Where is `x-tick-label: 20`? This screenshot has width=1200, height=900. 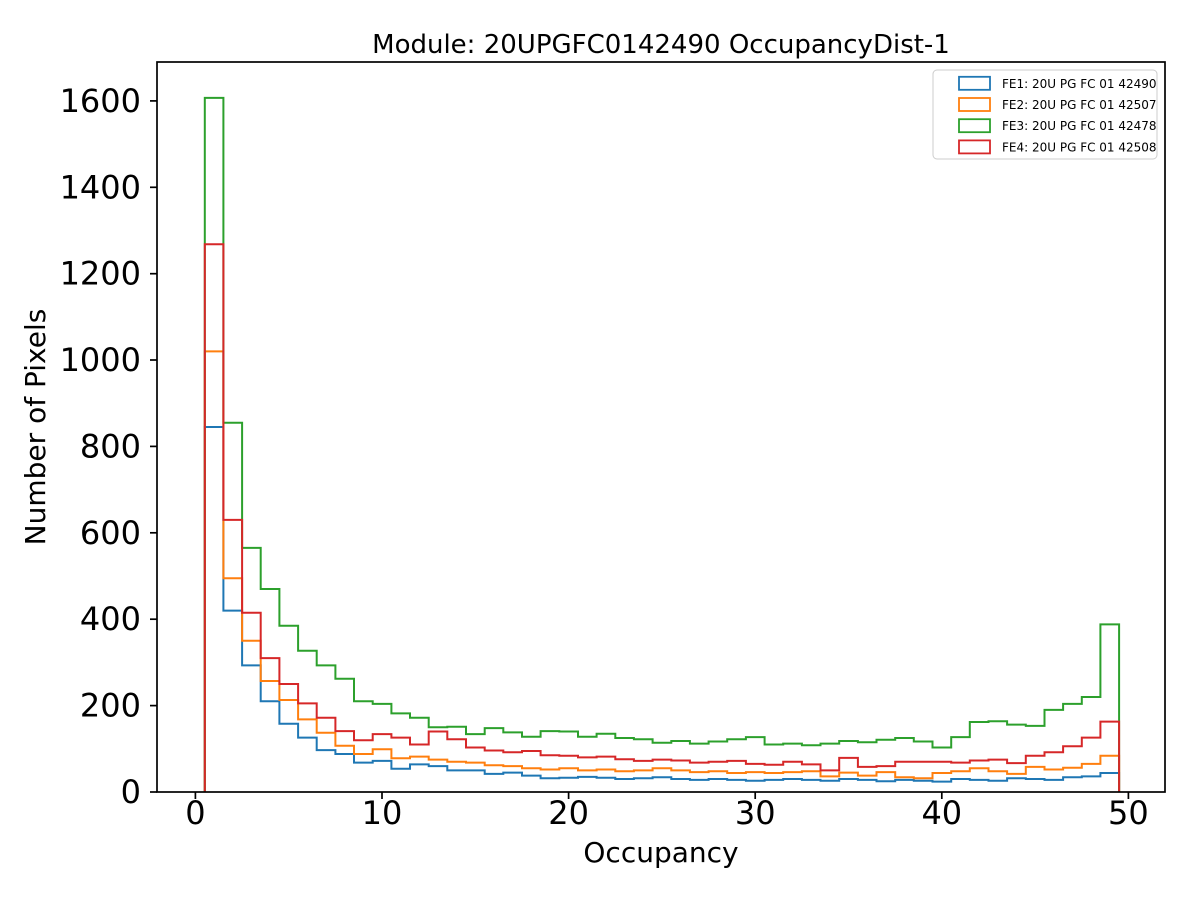
x-tick-label: 20 is located at coordinates (568, 813).